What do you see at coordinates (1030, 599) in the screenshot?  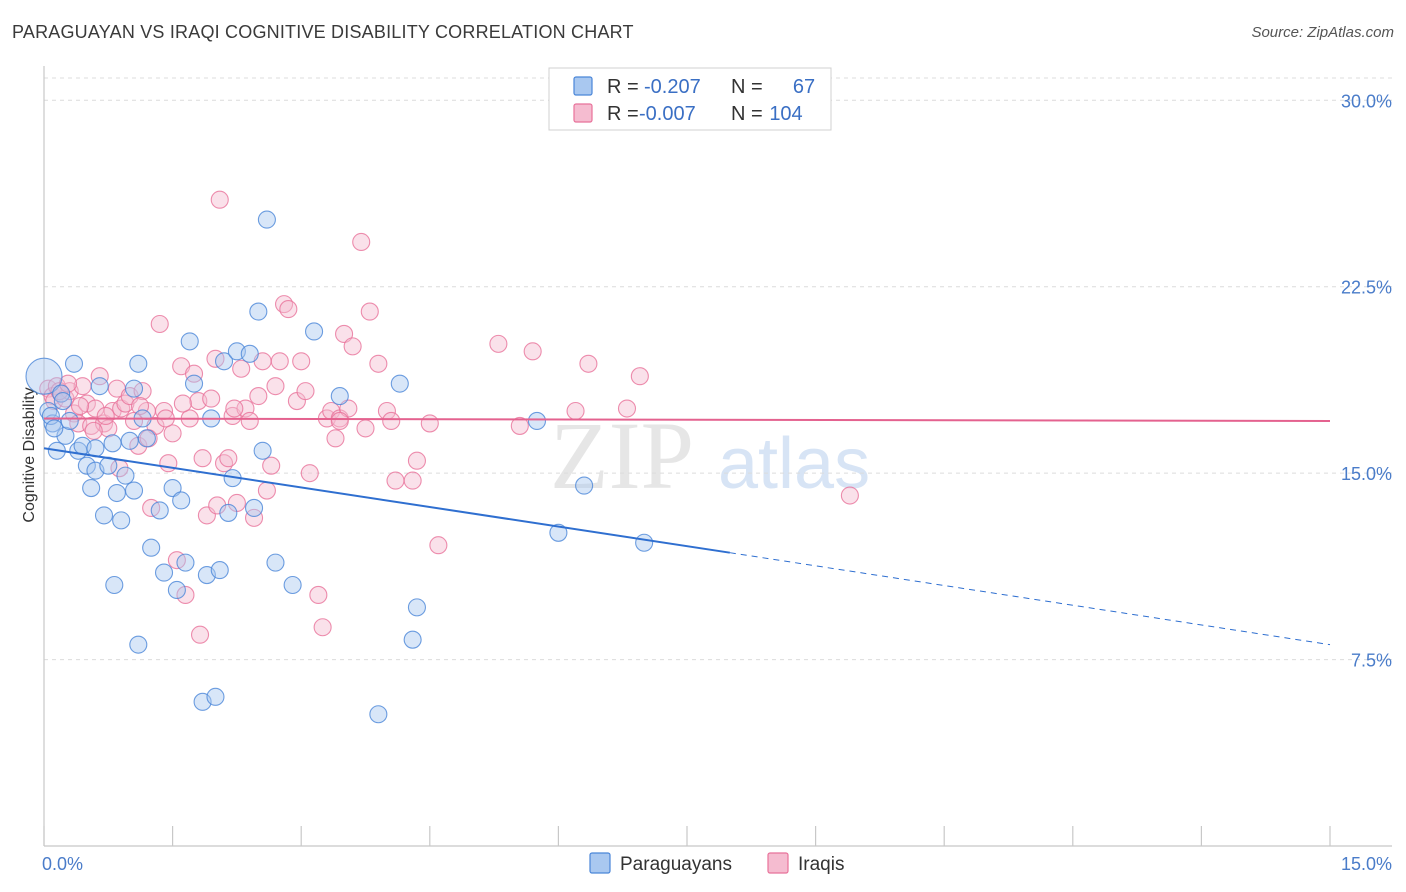 I see `trend-line-paraguayans-extension` at bounding box center [1030, 599].